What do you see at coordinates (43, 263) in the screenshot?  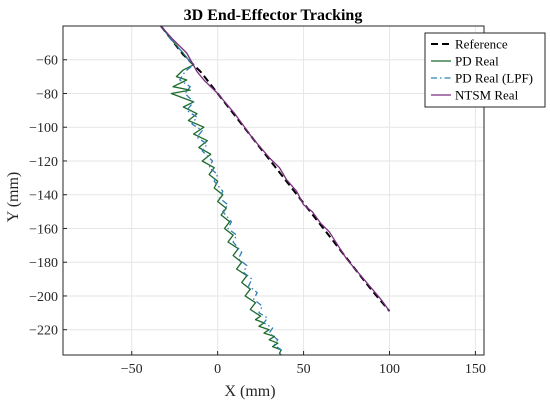 I see `y-tick-label: −180` at bounding box center [43, 263].